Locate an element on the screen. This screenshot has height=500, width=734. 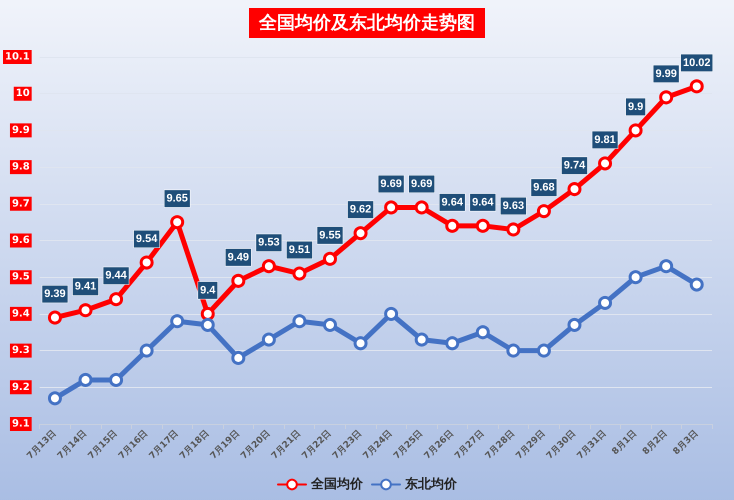
y-tick-label: 9.3 is located at coordinates (21, 350).